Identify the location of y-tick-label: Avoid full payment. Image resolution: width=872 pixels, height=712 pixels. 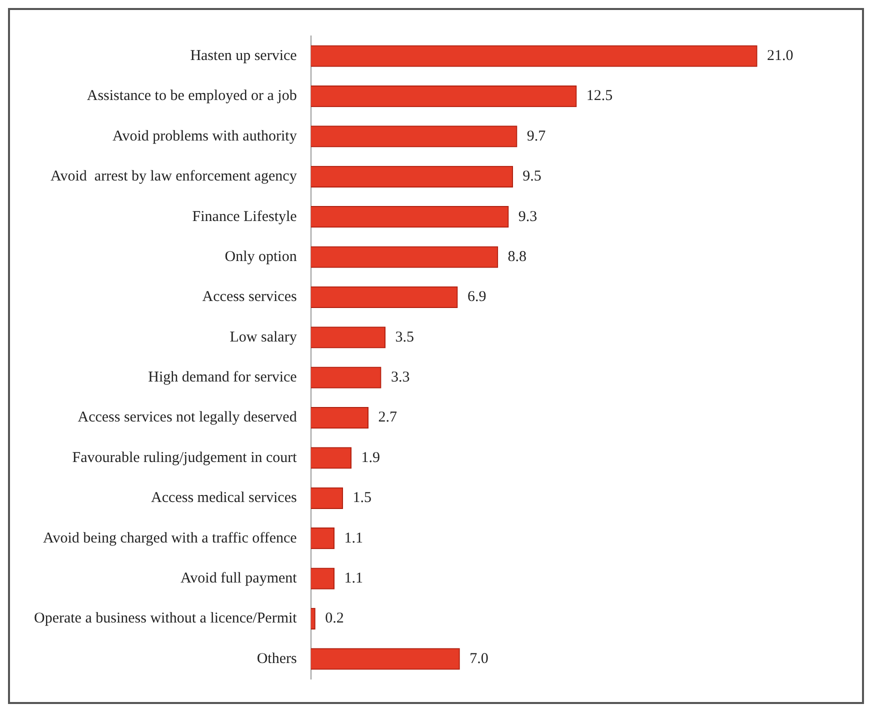
(239, 578).